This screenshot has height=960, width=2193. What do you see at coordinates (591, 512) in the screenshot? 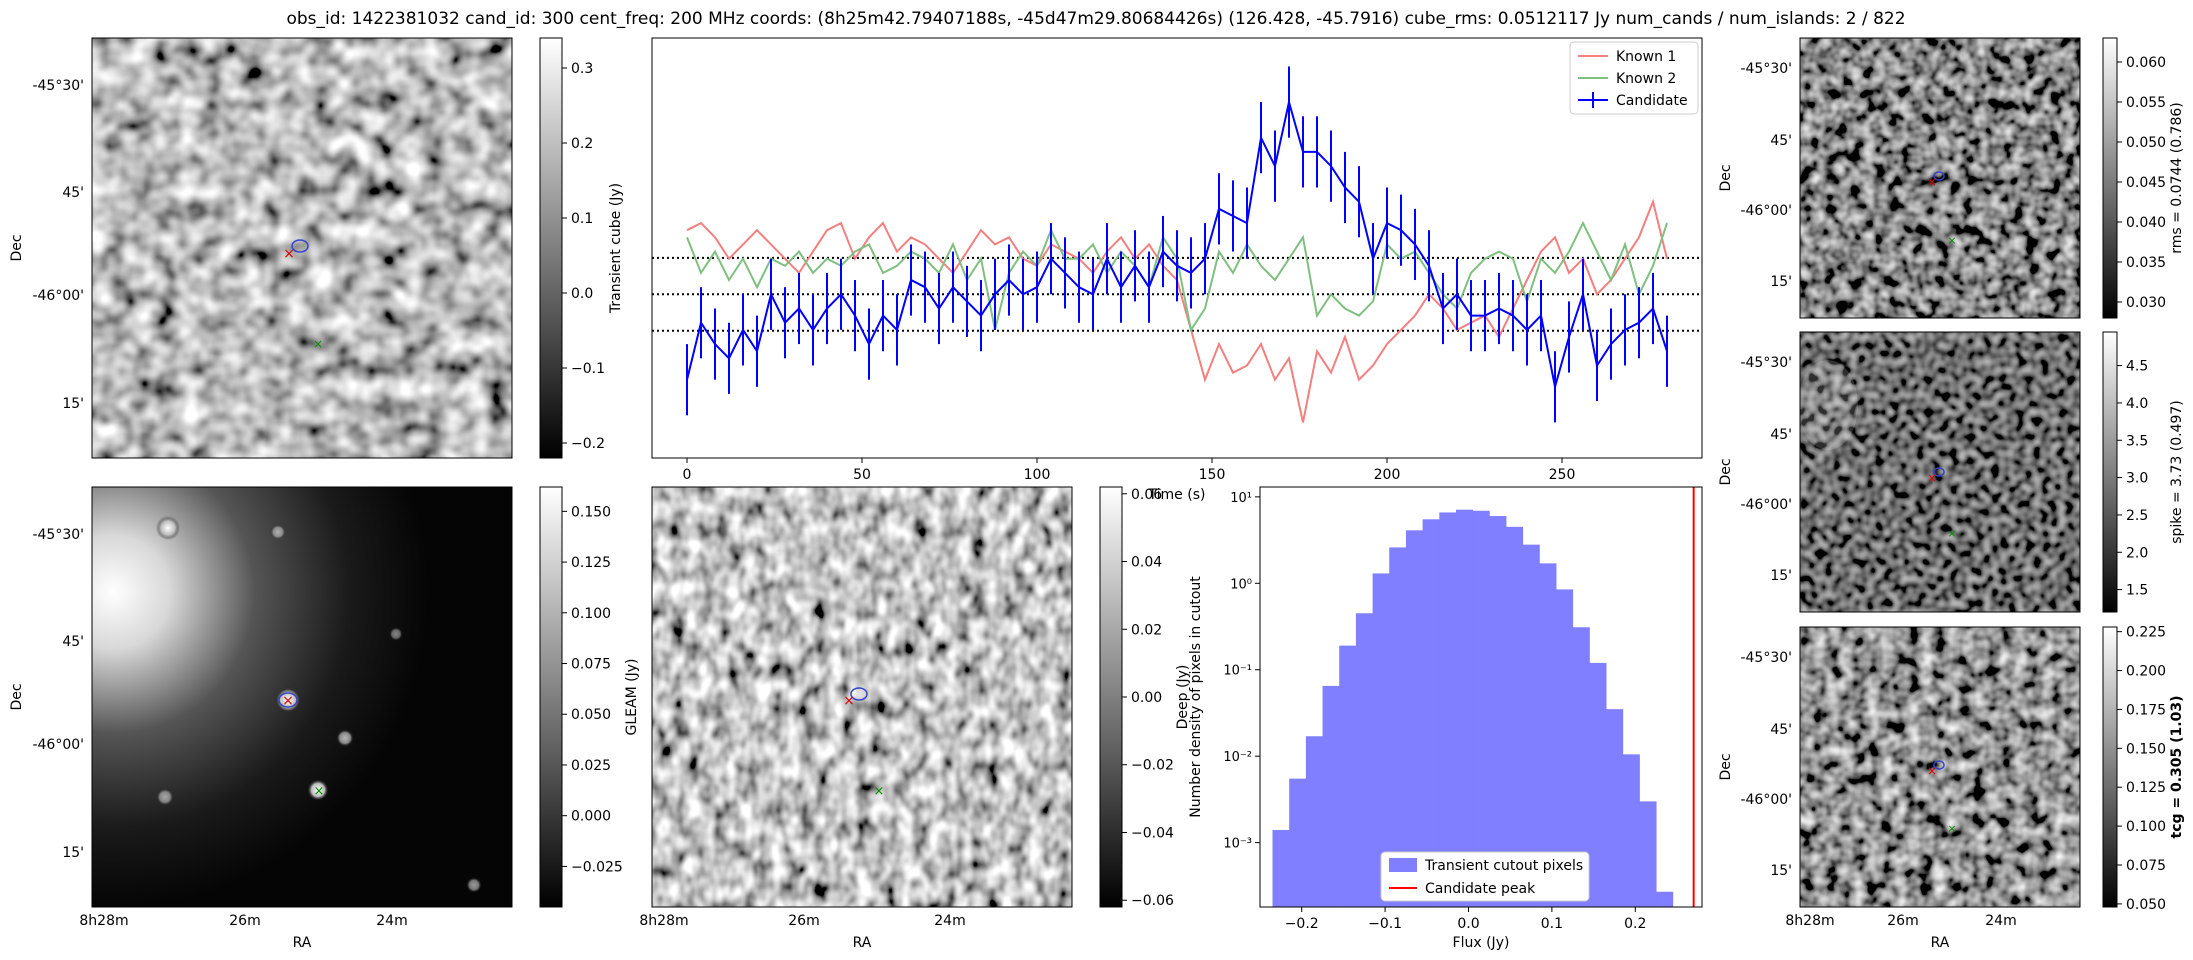
I see `gleam-tick-label: 0.150` at bounding box center [591, 512].